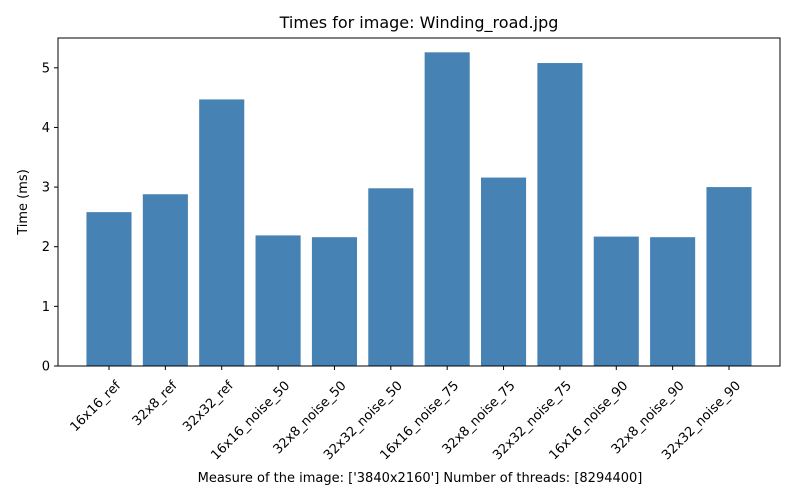  What do you see at coordinates (46, 128) in the screenshot?
I see `y-tick-label: 4` at bounding box center [46, 128].